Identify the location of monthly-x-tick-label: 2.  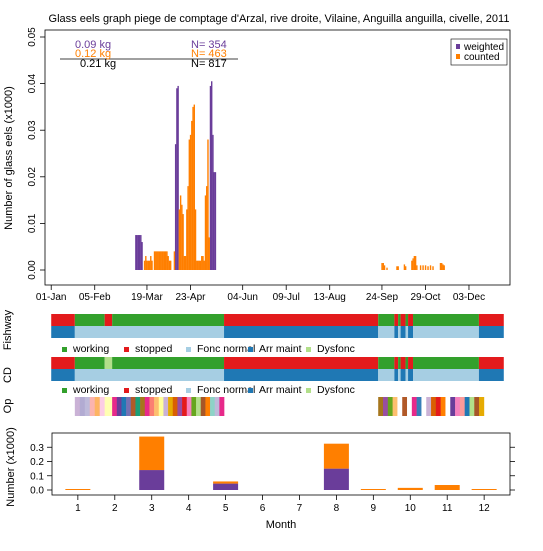
(115, 508).